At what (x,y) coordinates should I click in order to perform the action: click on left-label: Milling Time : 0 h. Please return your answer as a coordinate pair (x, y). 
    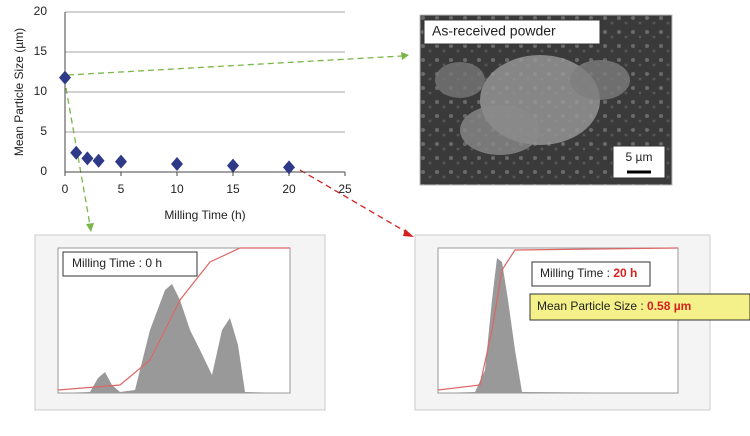
    Looking at the image, I should click on (117, 263).